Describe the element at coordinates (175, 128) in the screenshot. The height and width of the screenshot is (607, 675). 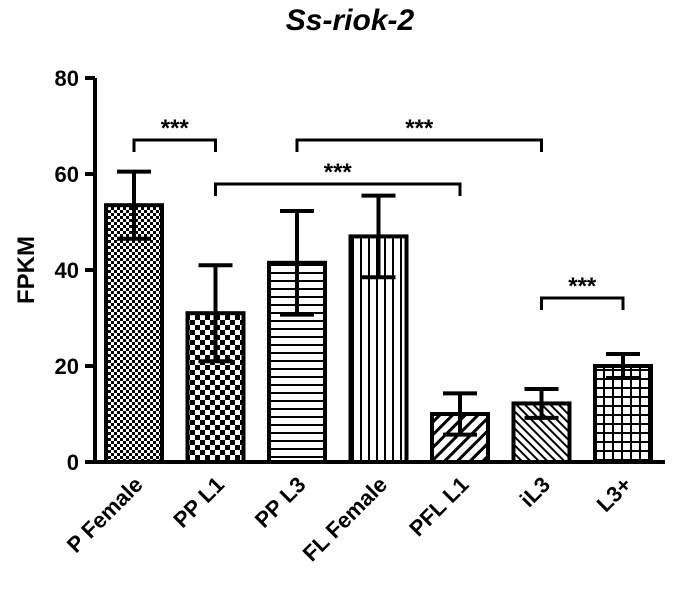
I see `significance-label-0: ***` at that location.